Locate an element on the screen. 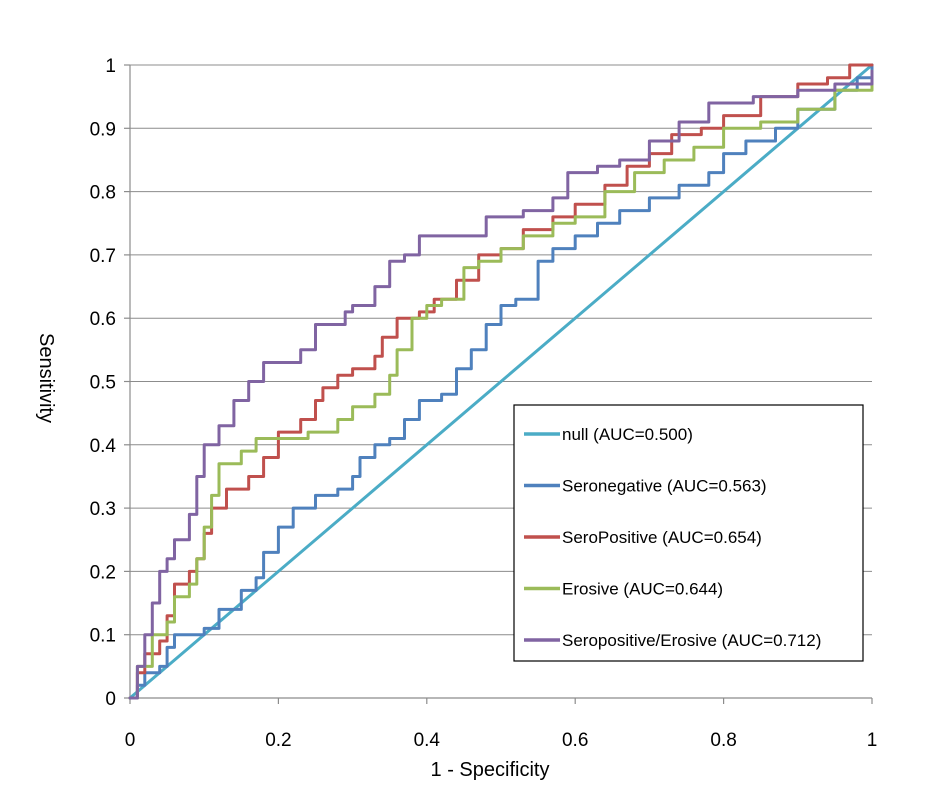 Image resolution: width=926 pixels, height=805 pixels. y-tick-label: 0.7 is located at coordinates (103, 256).